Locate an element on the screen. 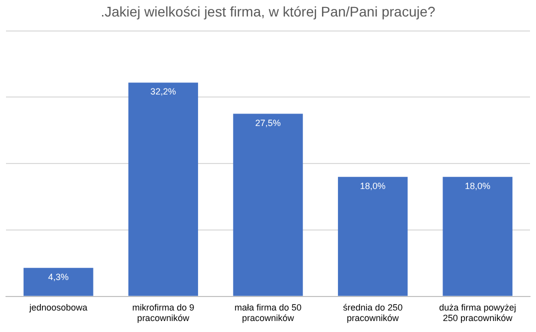 This screenshot has height=332, width=536. data-label: 32,2% is located at coordinates (163, 91).